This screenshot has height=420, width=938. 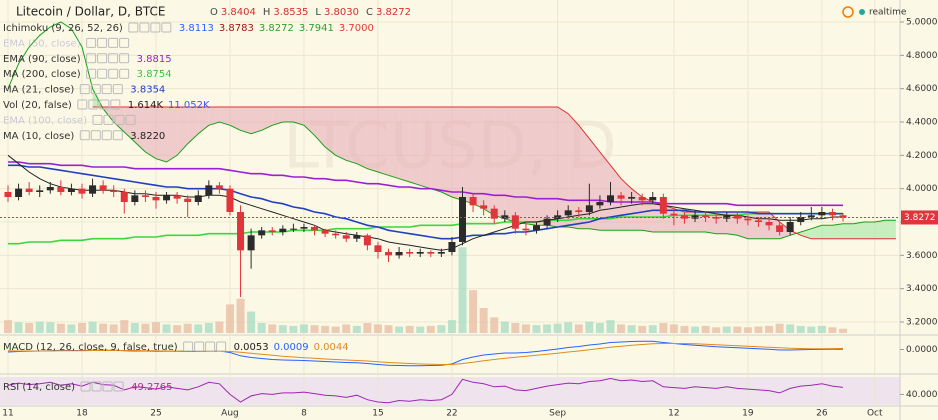 I want to click on x-tick-label: 25, so click(x=155, y=414).